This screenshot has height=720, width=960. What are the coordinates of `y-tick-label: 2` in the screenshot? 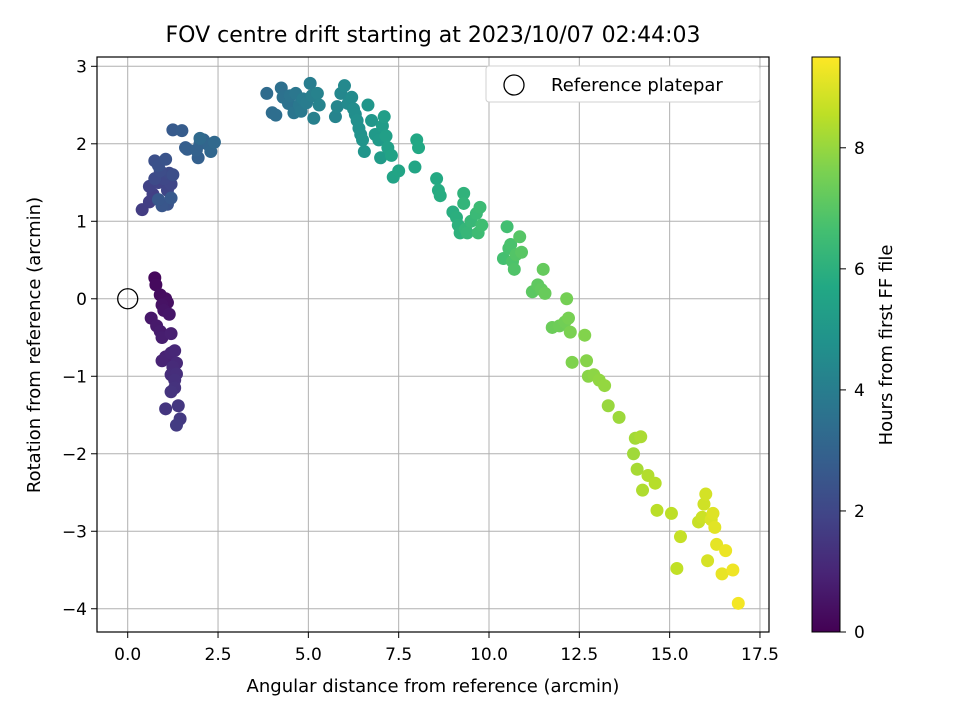 It's located at (81, 145).